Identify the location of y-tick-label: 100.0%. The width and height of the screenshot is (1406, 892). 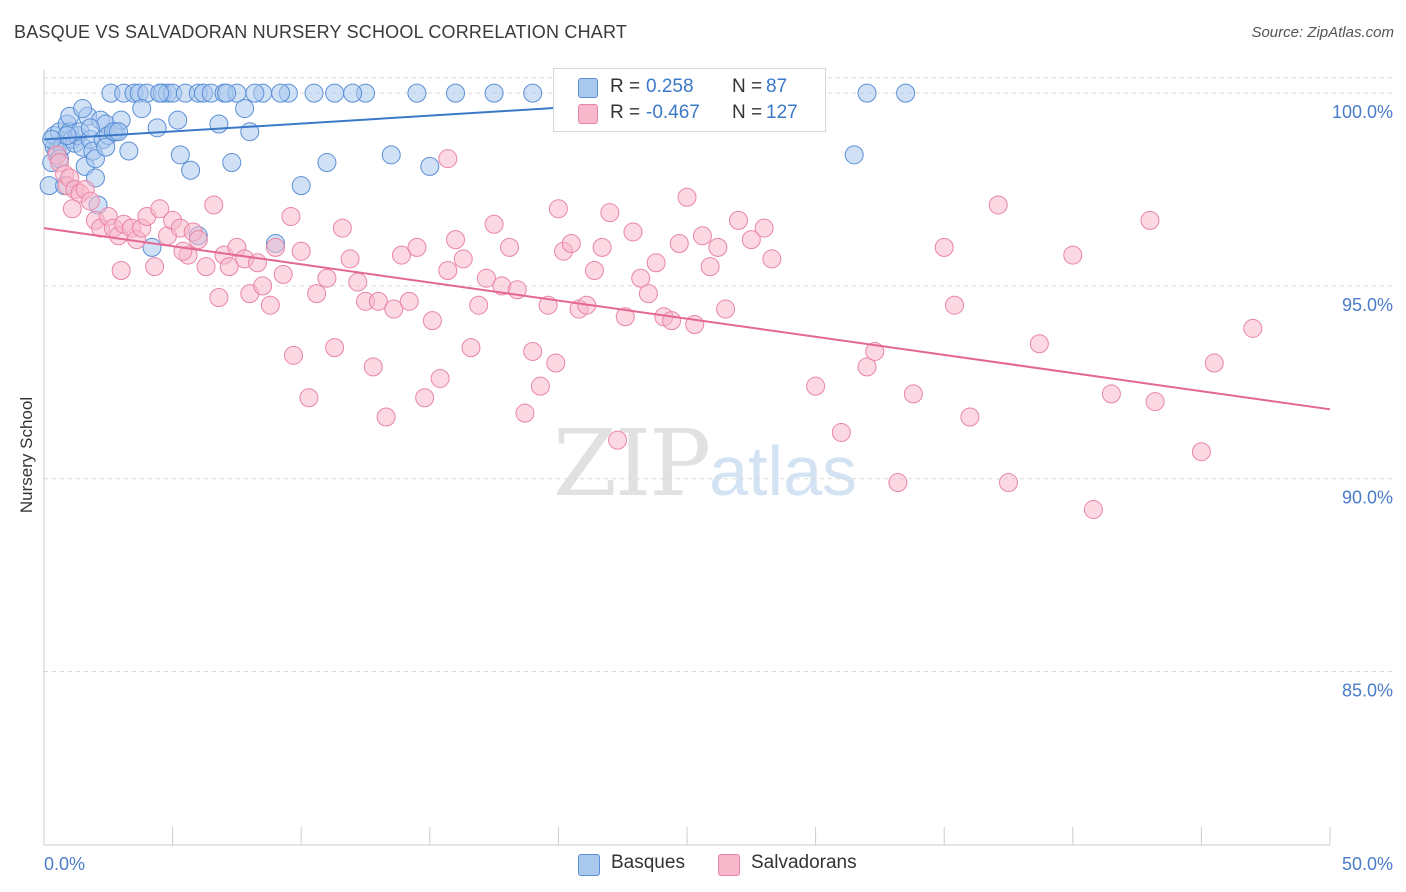
(1362, 112).